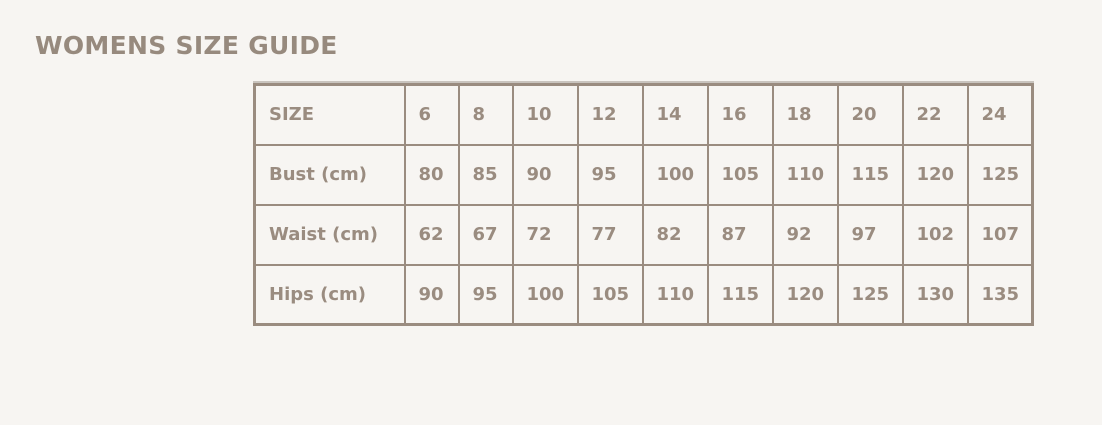 The width and height of the screenshot is (1102, 425). Describe the element at coordinates (1000, 294) in the screenshot. I see `measurement-cell: 135` at that location.